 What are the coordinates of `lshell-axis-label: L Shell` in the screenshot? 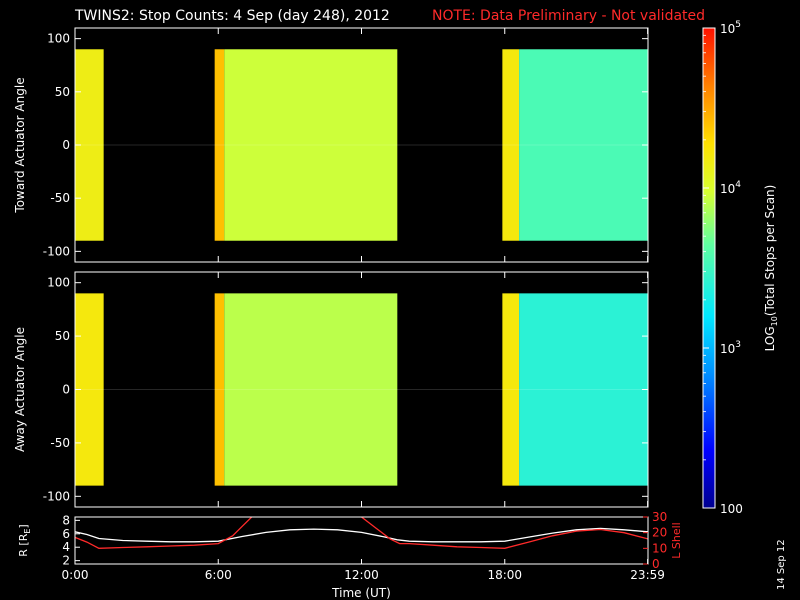 It's located at (676, 540).